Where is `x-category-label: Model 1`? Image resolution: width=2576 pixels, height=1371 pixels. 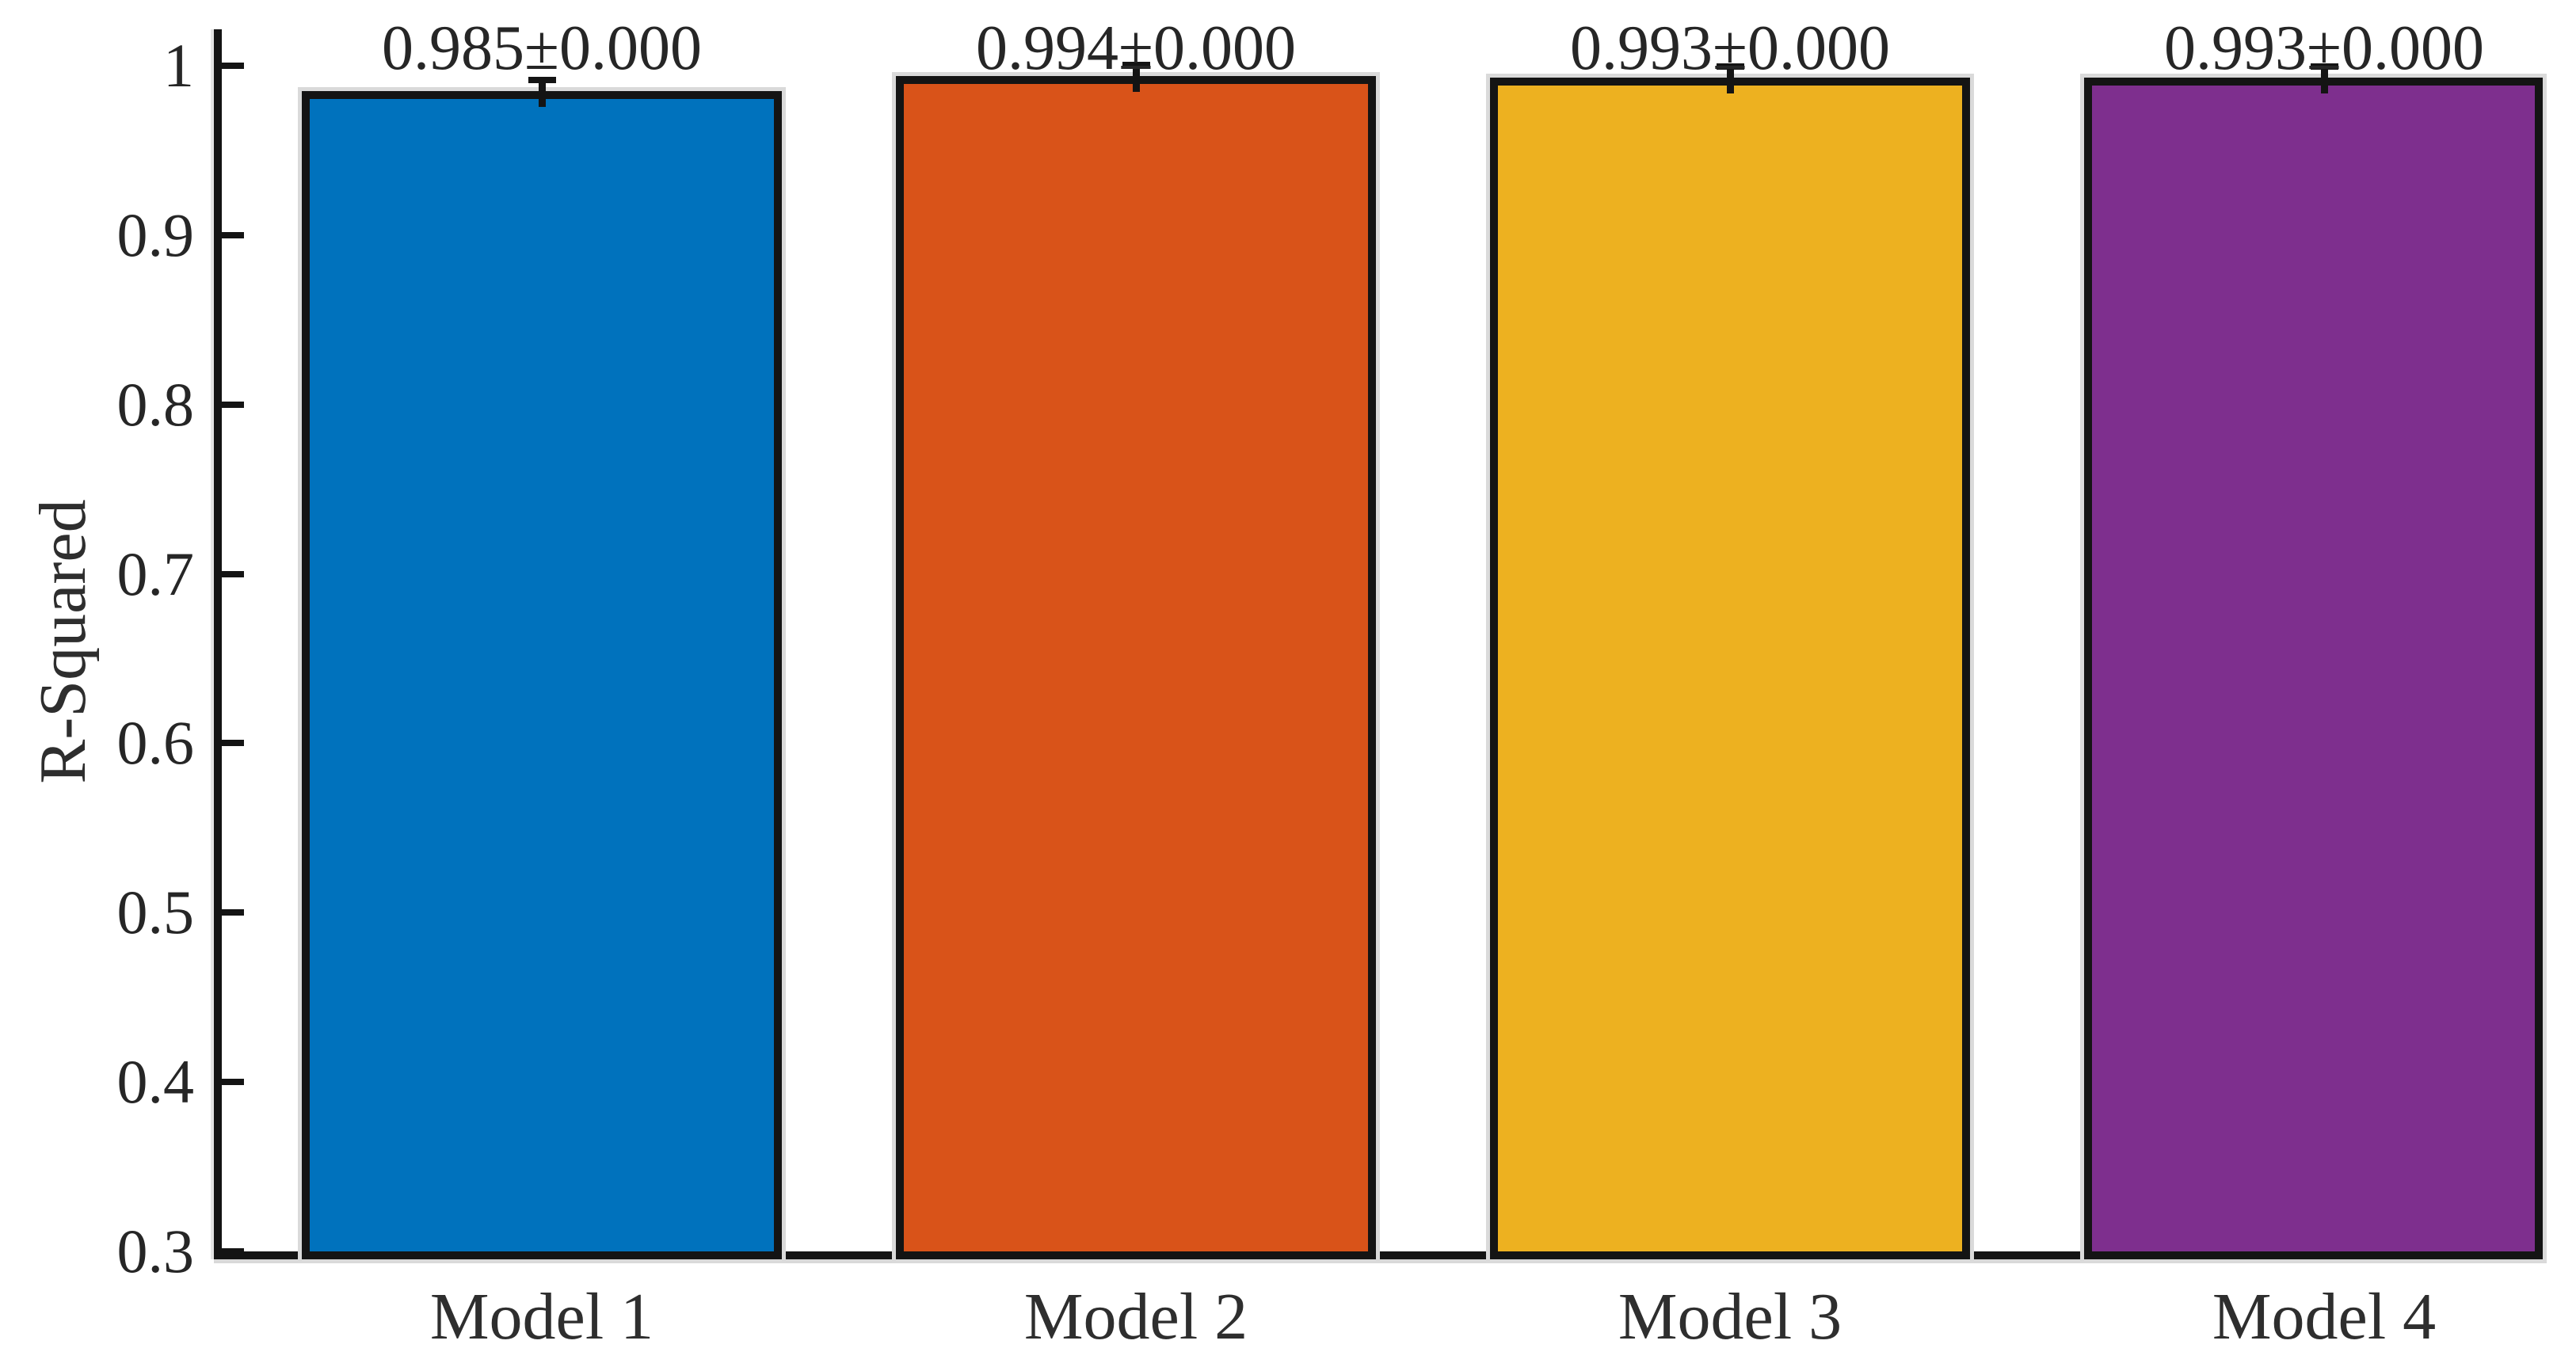
x-category-label: Model 1 is located at coordinates (541, 1317).